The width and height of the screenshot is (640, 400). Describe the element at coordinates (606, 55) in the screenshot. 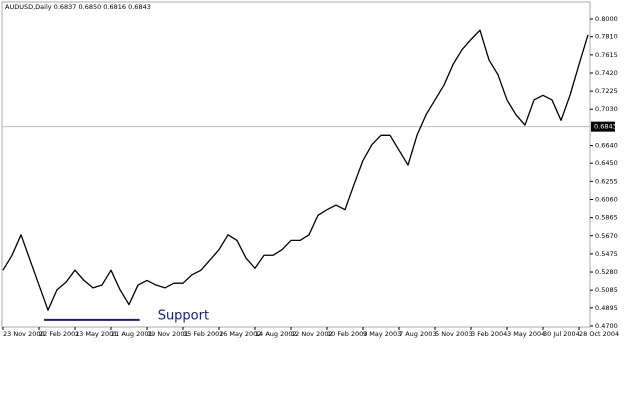

I see `y-tick-label: 0.7615` at that location.